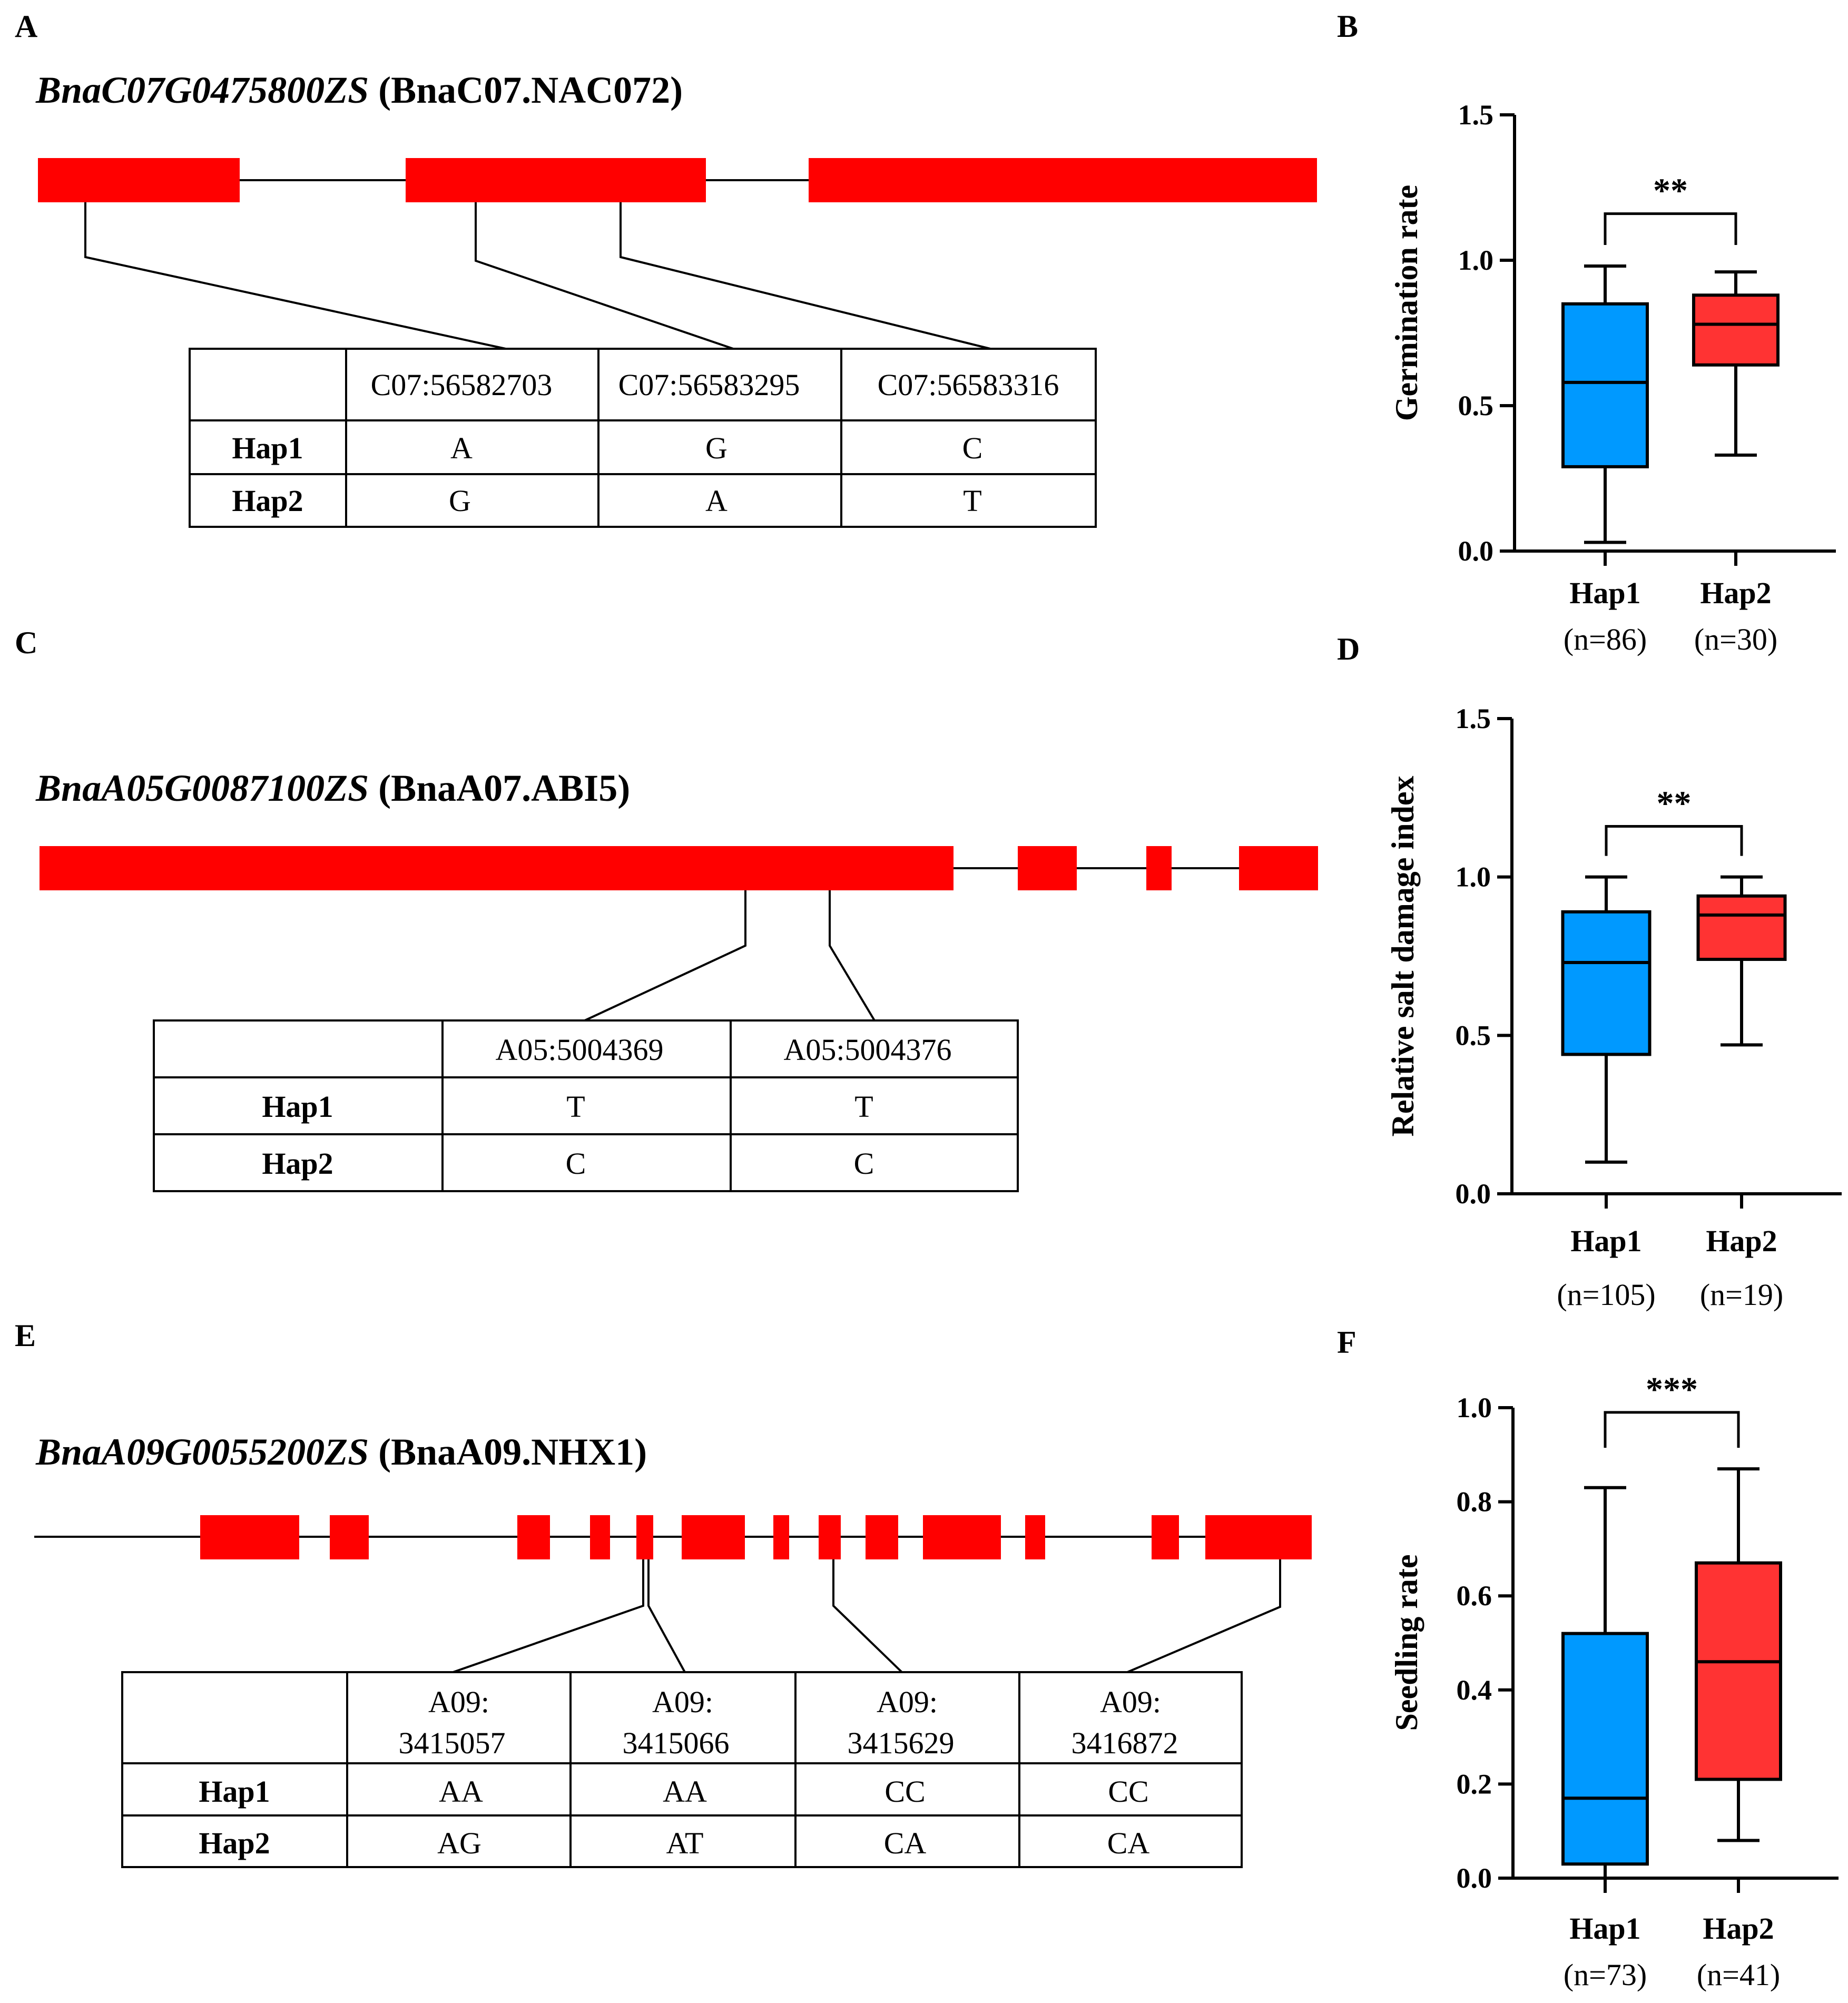 This screenshot has width=1848, height=2003. I want to click on table-header-cell: C07:56583316, so click(969, 385).